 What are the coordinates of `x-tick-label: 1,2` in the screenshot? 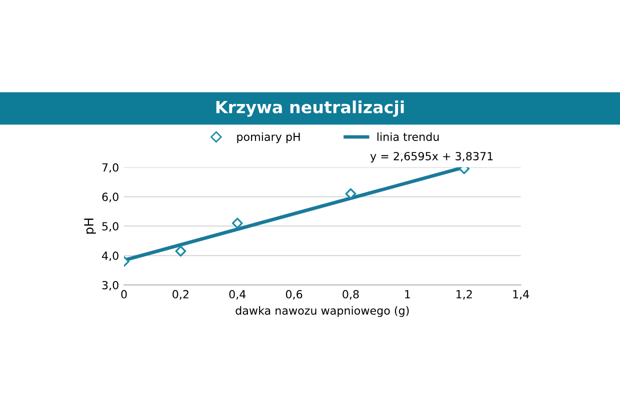 It's located at (464, 295).